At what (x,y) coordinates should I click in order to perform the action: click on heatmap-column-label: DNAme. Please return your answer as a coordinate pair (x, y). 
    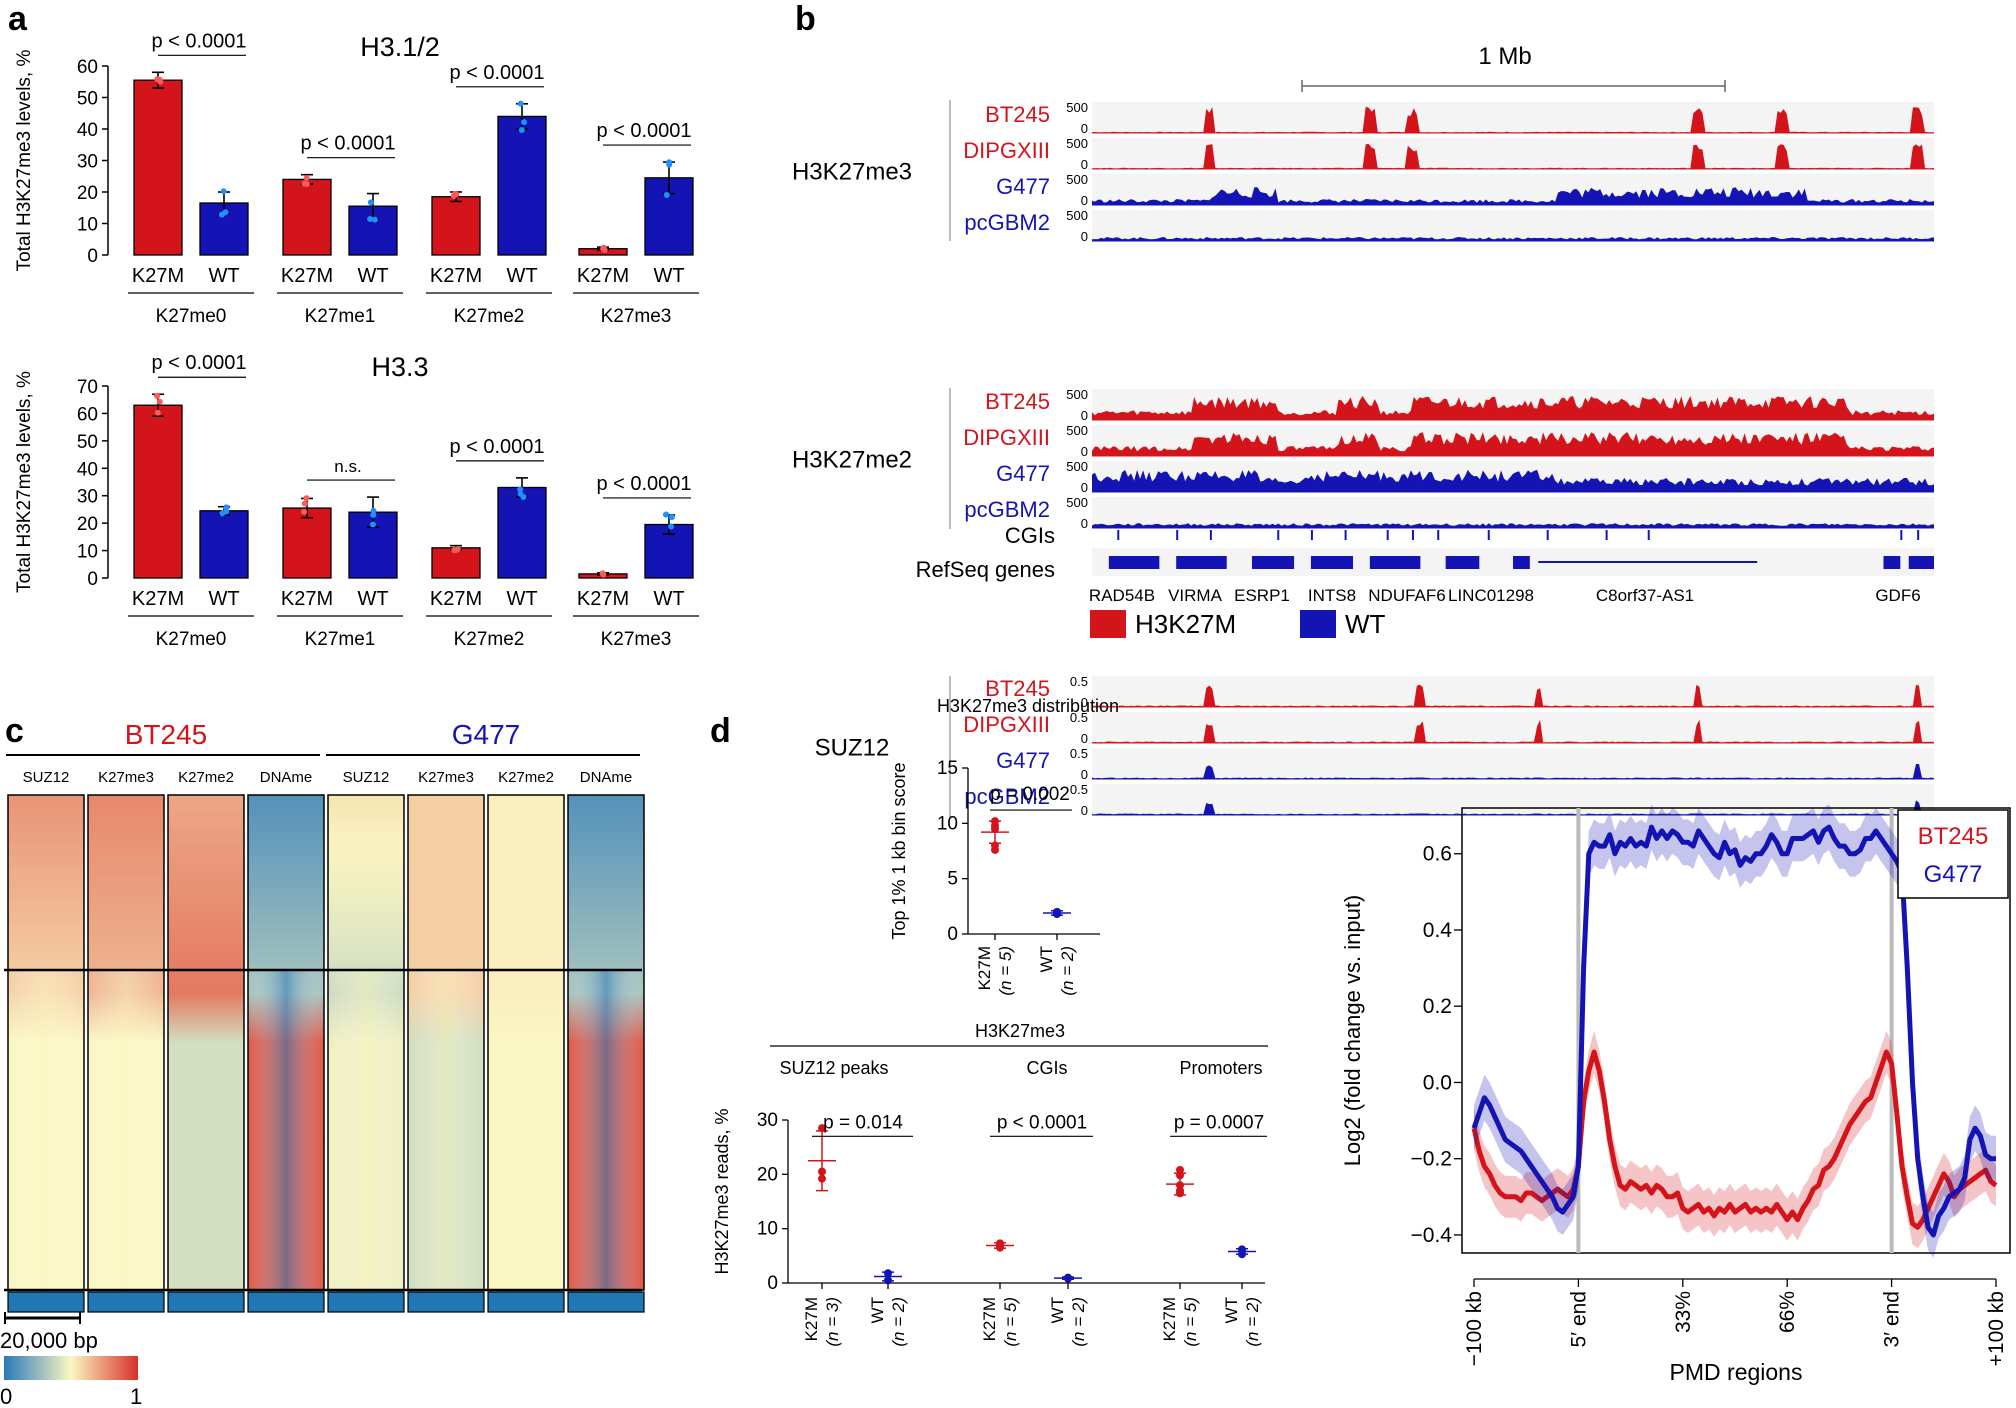
    Looking at the image, I should click on (606, 777).